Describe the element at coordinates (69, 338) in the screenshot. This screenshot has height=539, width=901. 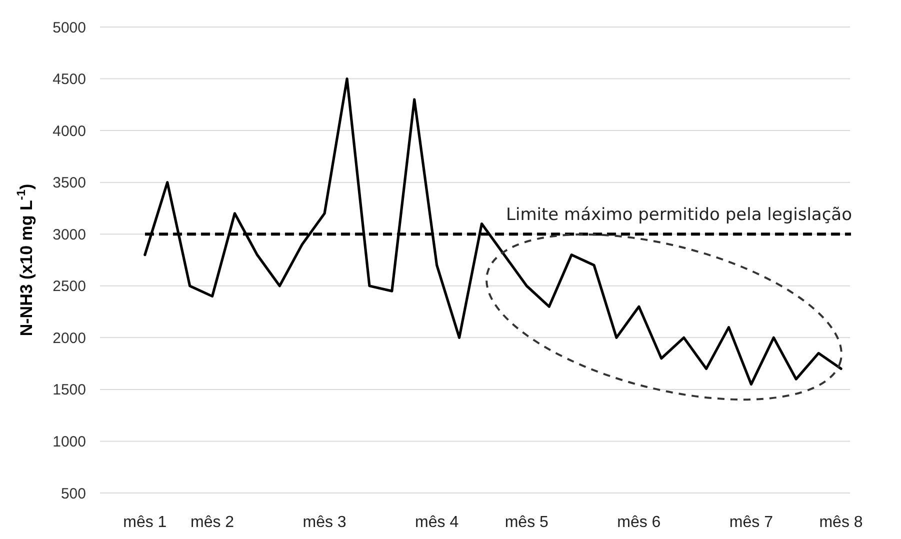
I see `y-tick-label: 2000` at that location.